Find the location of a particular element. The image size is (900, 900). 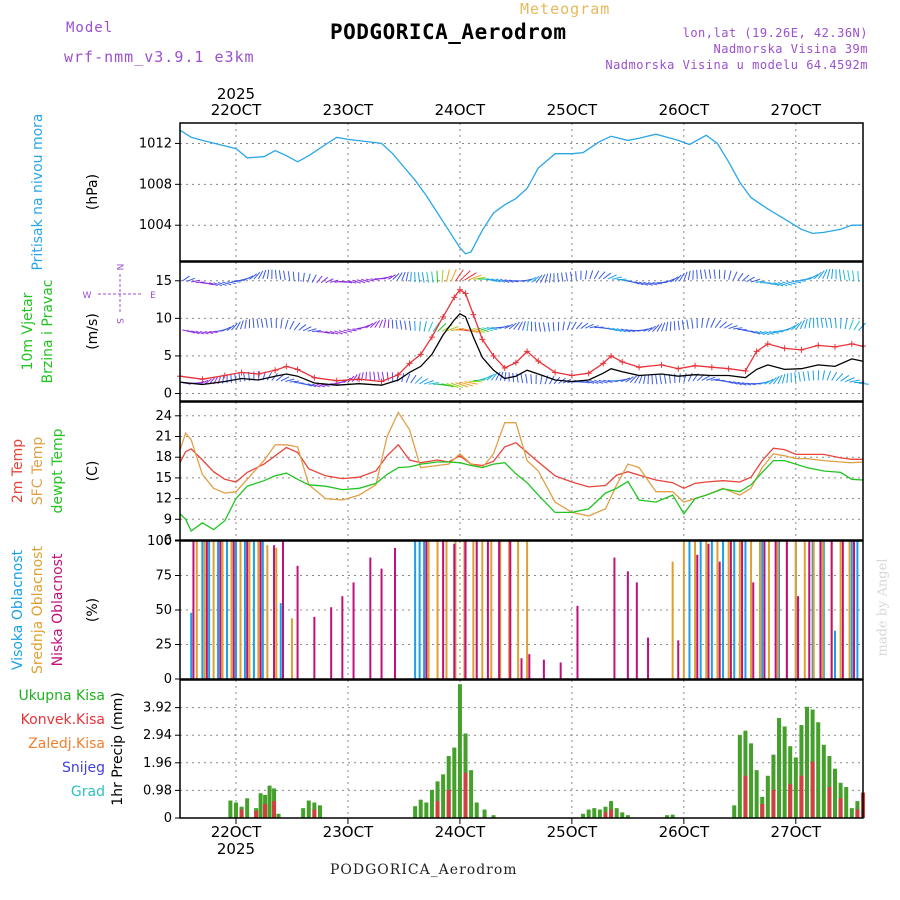

y-tick-label: 100 is located at coordinates (159, 541).